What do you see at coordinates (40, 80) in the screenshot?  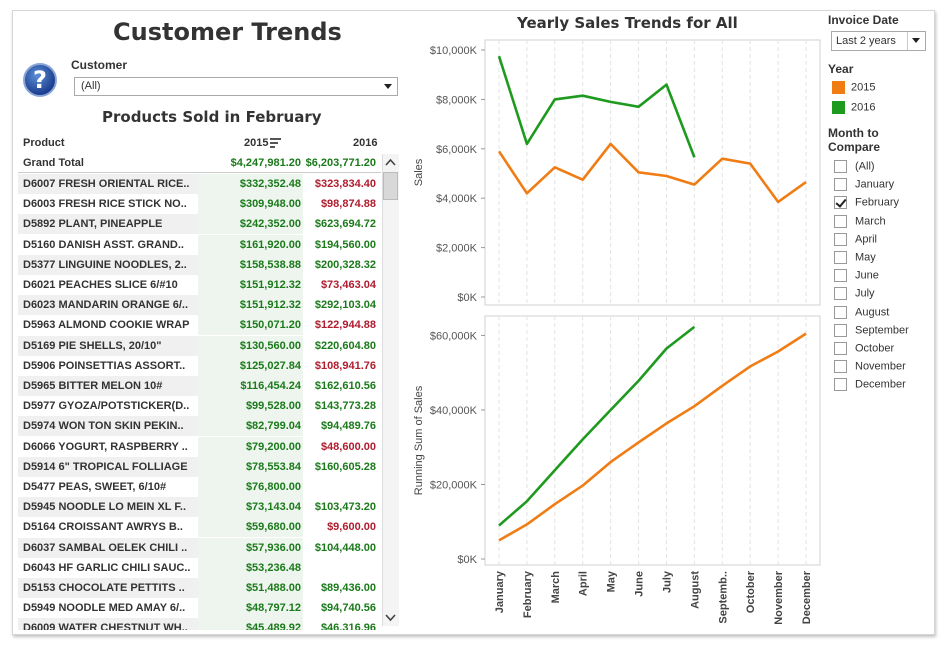 I see `help-icon: ?` at bounding box center [40, 80].